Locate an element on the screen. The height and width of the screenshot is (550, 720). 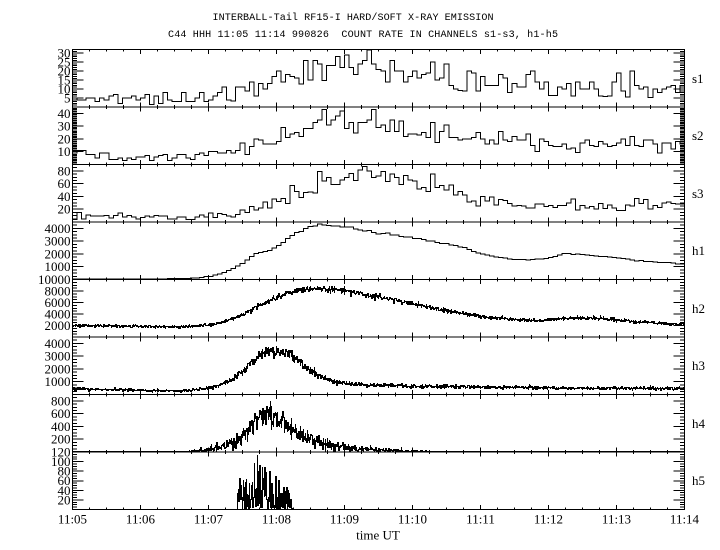
svg-text: 8000 is located at coordinates (58, 291).